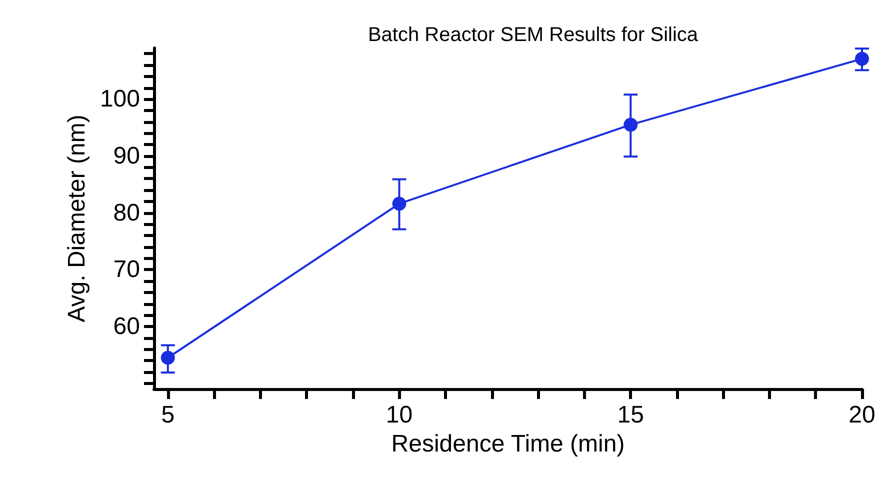  What do you see at coordinates (126, 270) in the screenshot?
I see `y-tick-label: 70` at bounding box center [126, 270].